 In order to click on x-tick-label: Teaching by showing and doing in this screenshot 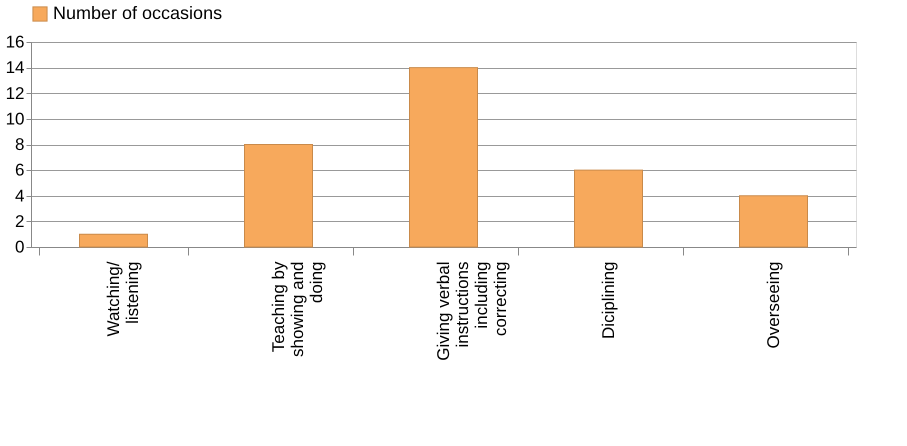, I will do `click(297, 309)`.